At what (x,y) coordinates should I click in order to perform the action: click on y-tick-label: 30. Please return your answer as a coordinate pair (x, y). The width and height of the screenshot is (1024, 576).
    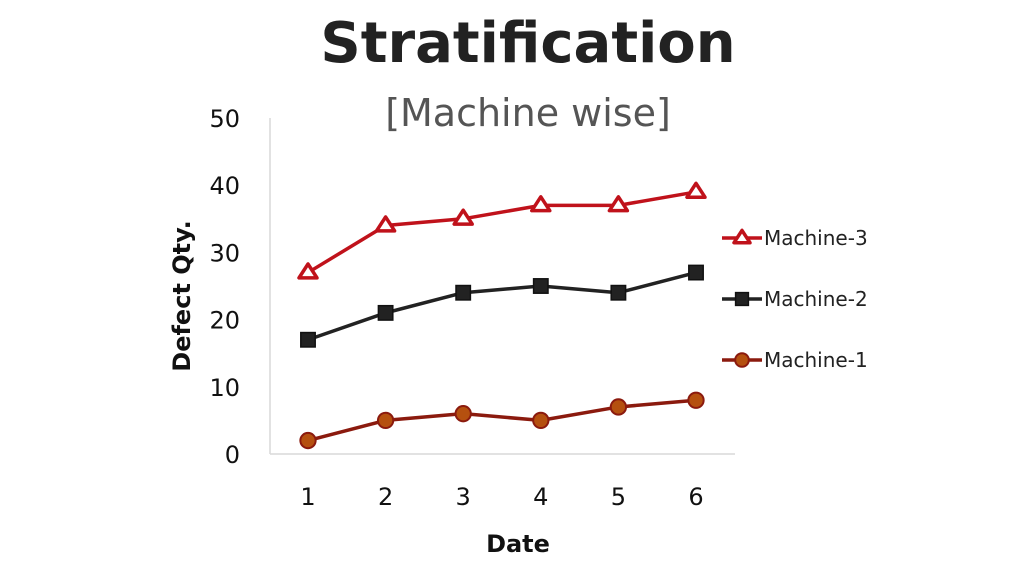
    Looking at the image, I should click on (224, 253).